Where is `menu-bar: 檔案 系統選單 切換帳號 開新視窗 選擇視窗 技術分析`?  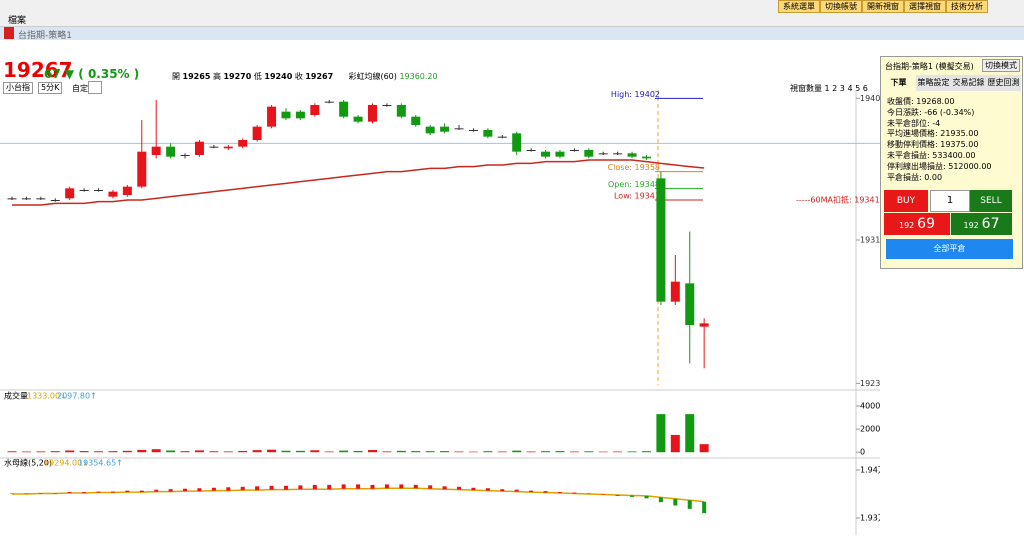 menu-bar: 檔案 系統選單 切換帳號 開新視窗 選擇視窗 技術分析 is located at coordinates (512, 13).